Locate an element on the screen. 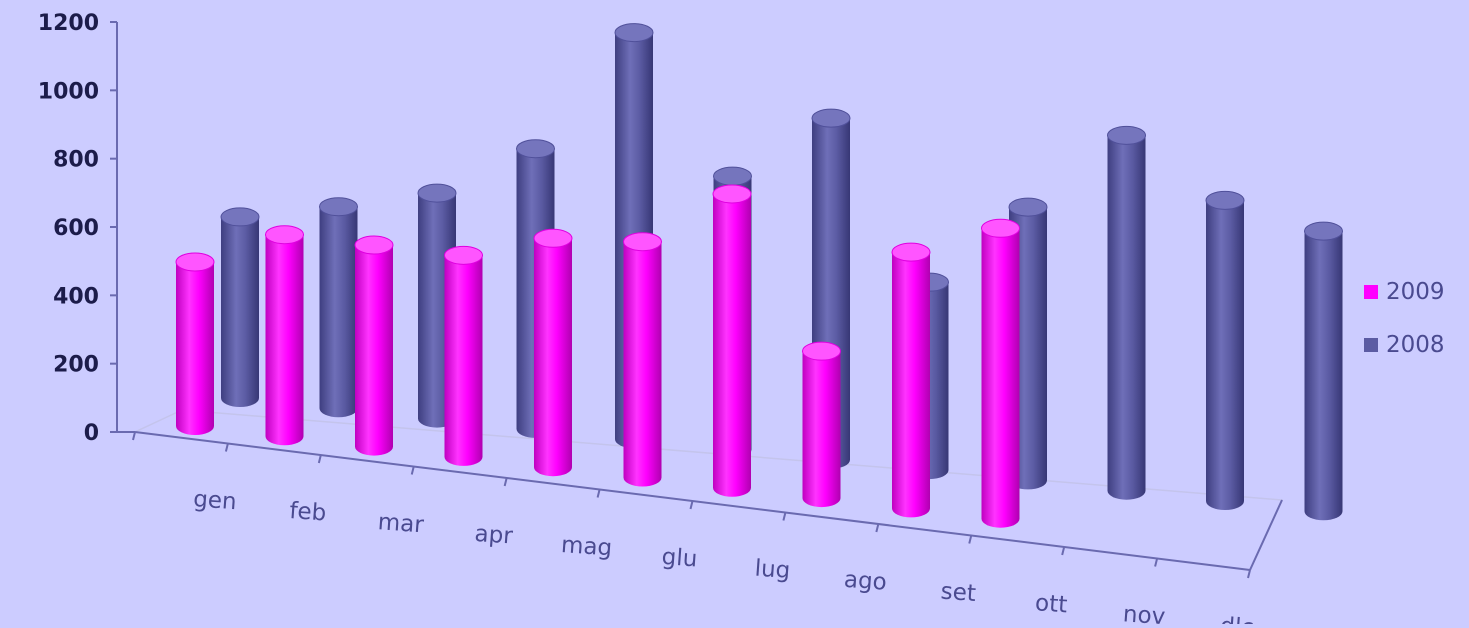 This screenshot has height=628, width=1469. bar-2009-mar is located at coordinates (374, 345).